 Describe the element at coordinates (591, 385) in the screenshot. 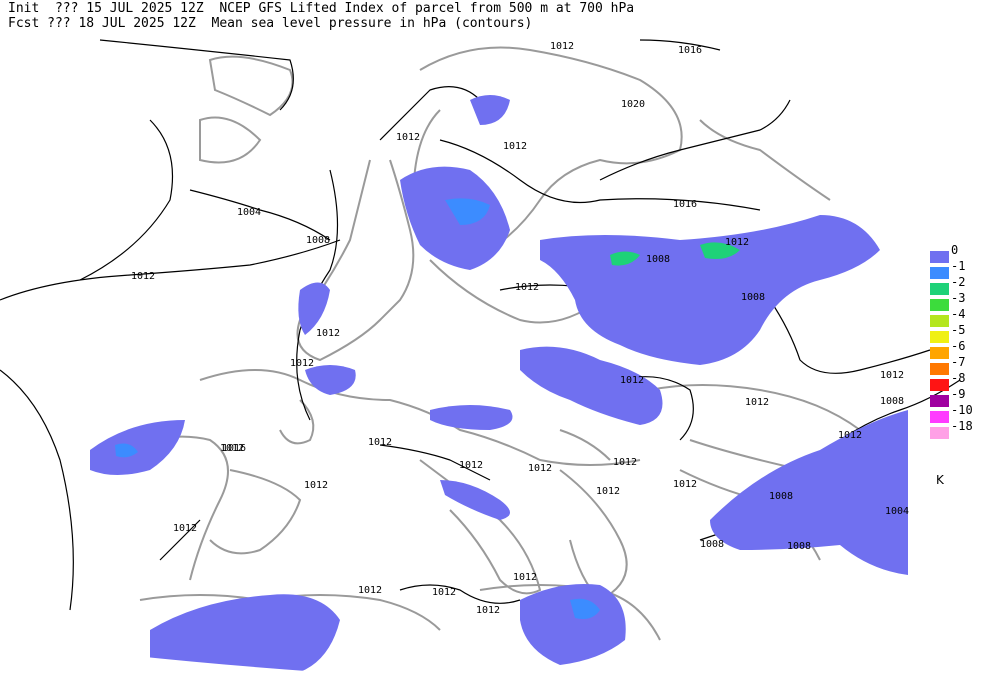

I see `li-area-e-europe` at that location.